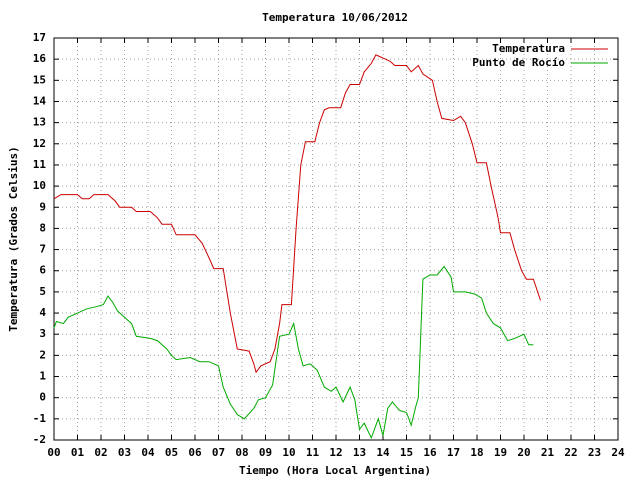  I want to click on y-tick-label: 1, so click(42, 376).